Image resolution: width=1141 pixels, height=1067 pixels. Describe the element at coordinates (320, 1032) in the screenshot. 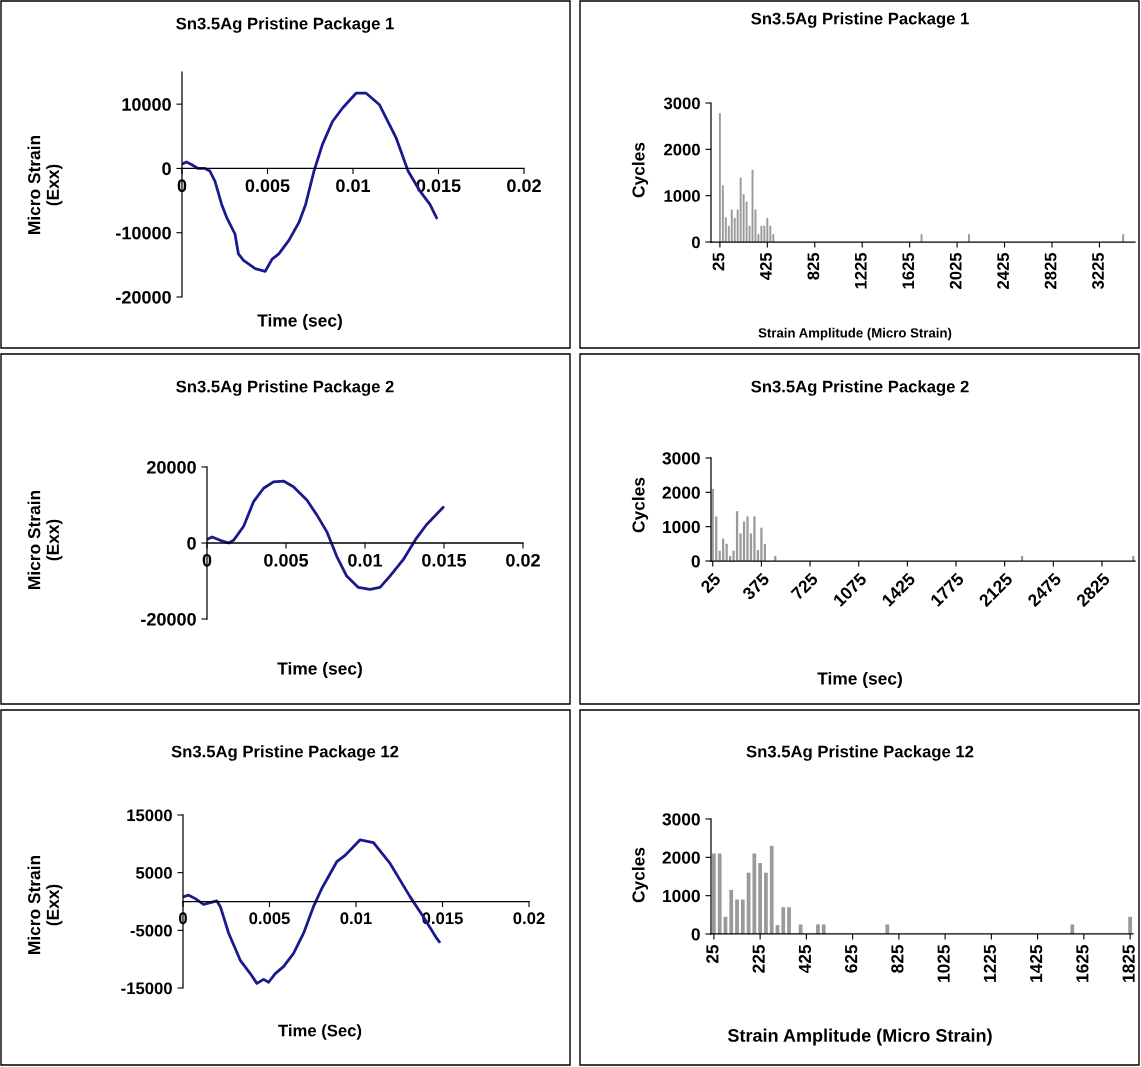

I see `x-axis-title: Time (Sec)` at that location.